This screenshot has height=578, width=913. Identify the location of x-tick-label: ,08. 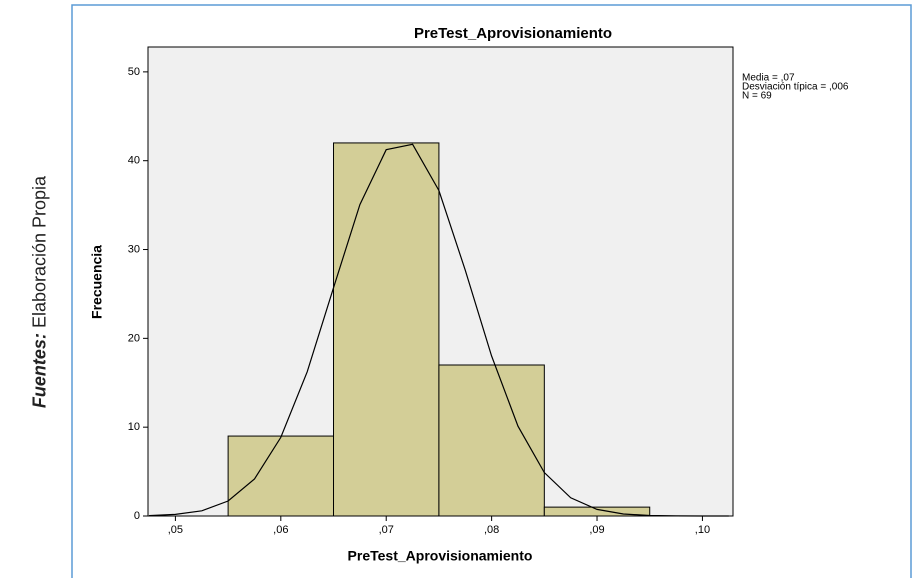
(491, 530).